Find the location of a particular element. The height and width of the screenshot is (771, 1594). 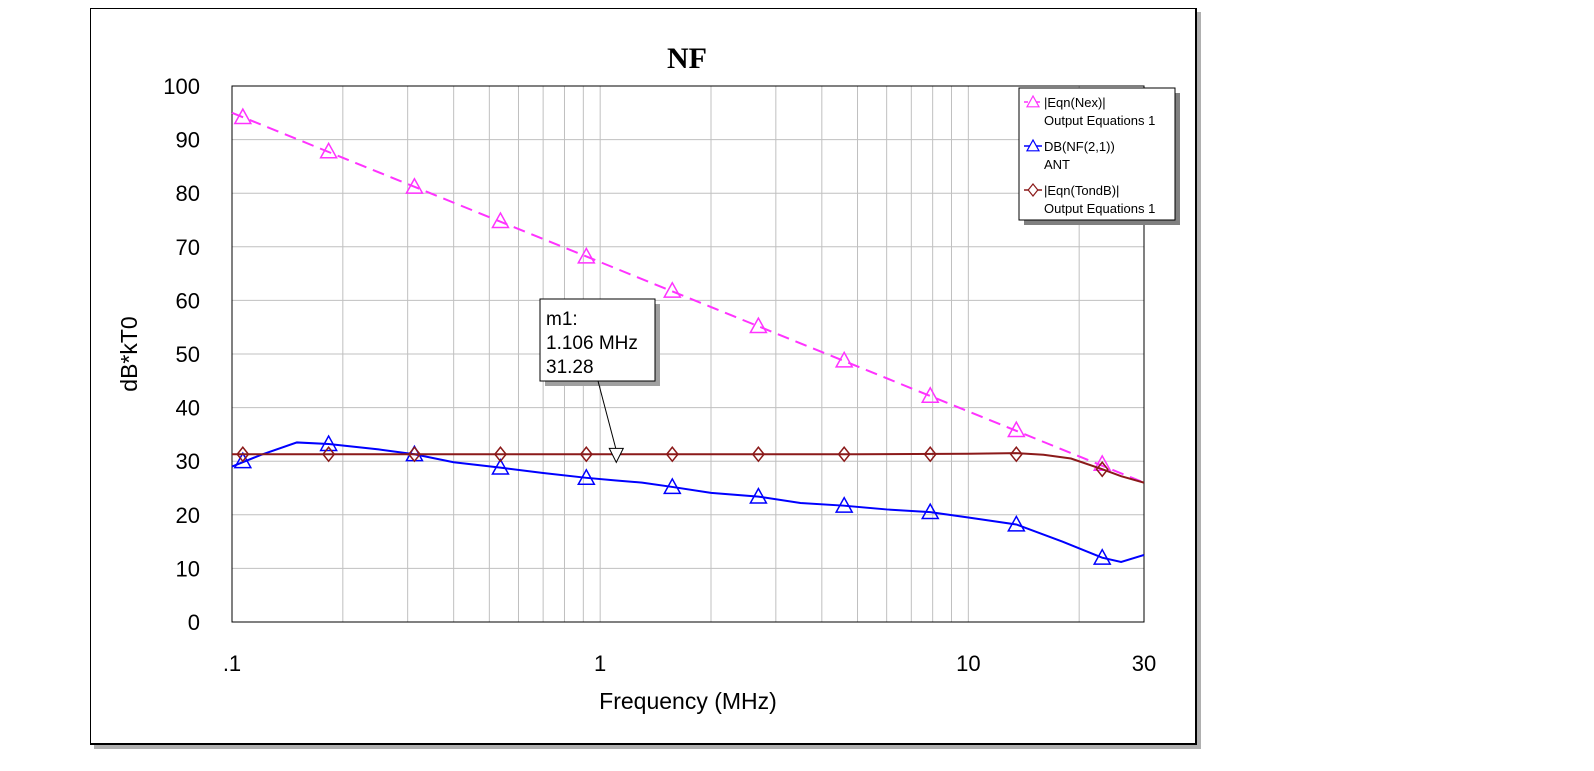

marker-leader-line is located at coordinates (607, 415).